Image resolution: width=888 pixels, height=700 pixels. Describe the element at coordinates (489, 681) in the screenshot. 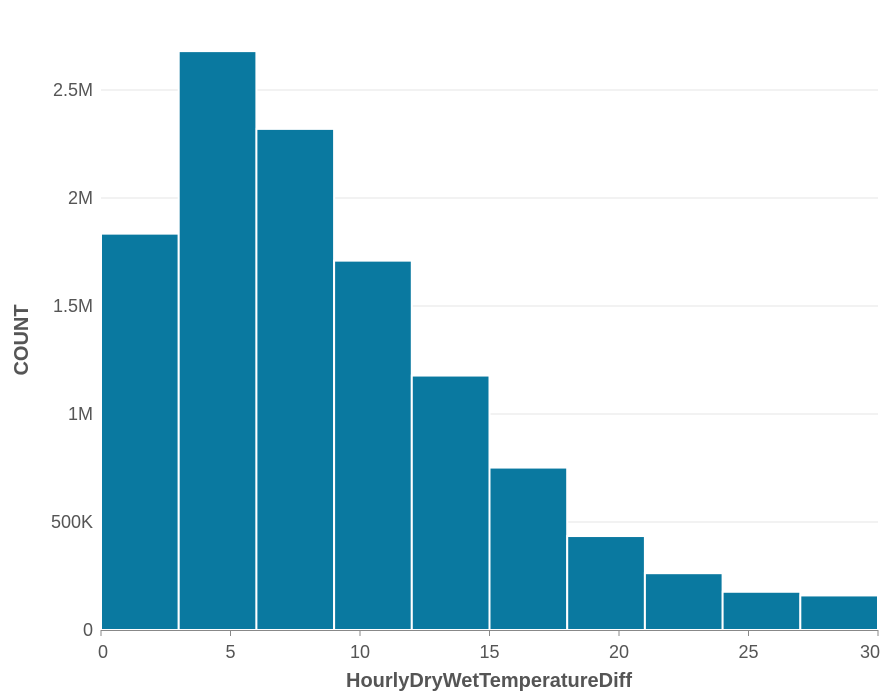

I see `x-axis-title: HourlyDryWetTemperatureDiff` at that location.